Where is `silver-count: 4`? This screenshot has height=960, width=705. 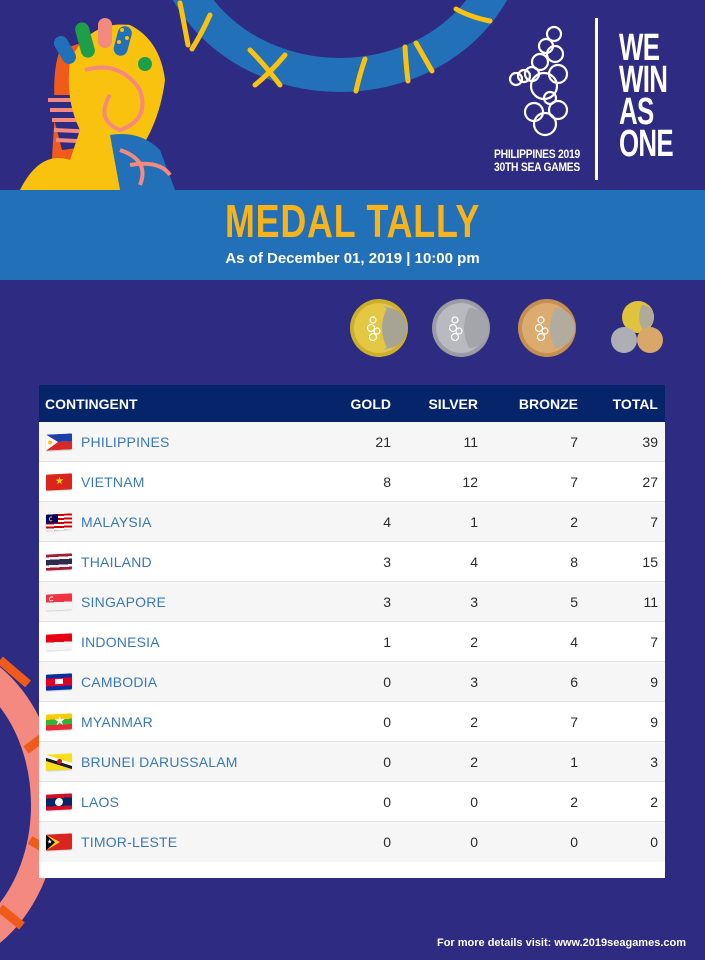 silver-count: 4 is located at coordinates (474, 561).